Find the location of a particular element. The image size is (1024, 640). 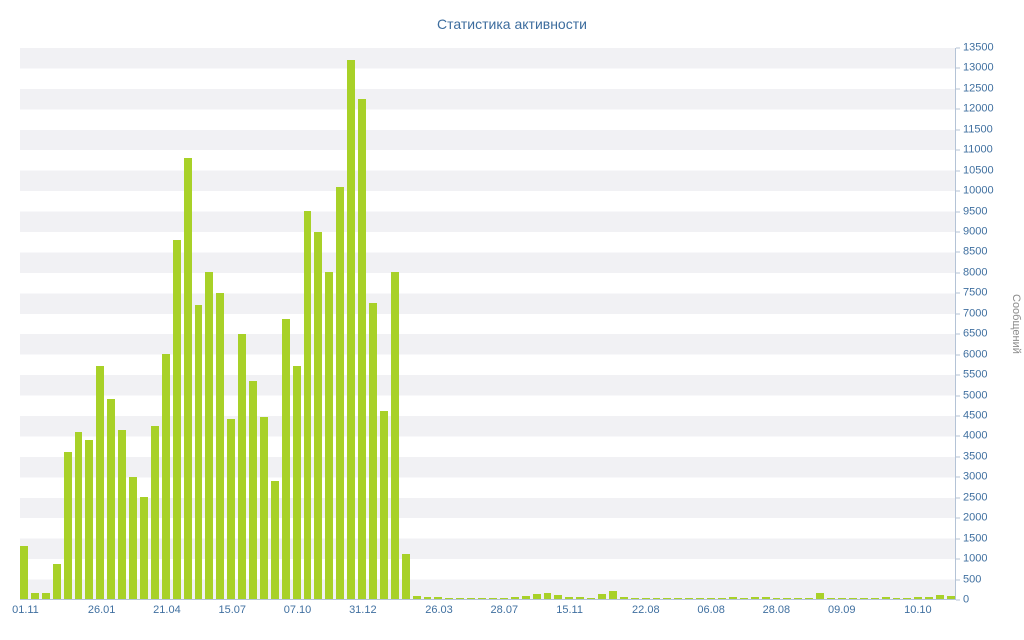

y-tick-label: 7500 is located at coordinates (972, 292).